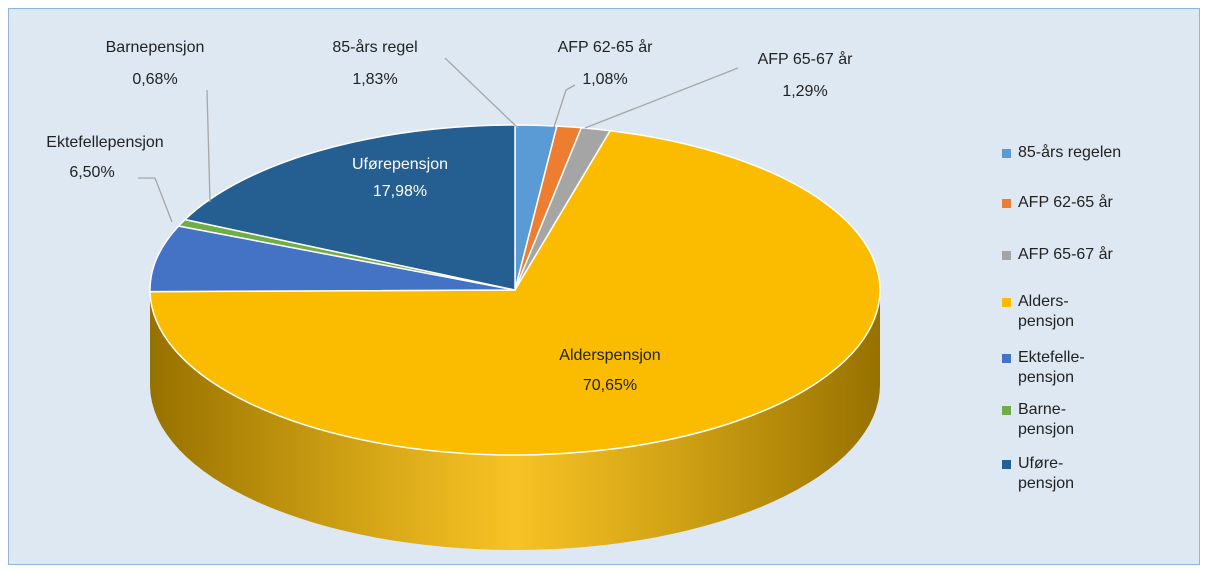 This screenshot has width=1208, height=571. I want to click on slice-label: 85-års regel, so click(374, 47).